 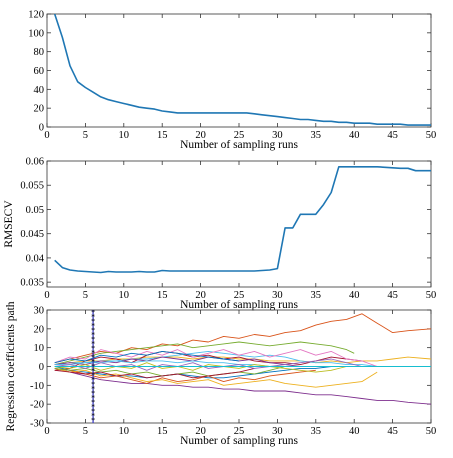 I want to click on y-tick-label: 0.055, so click(x=32, y=186).